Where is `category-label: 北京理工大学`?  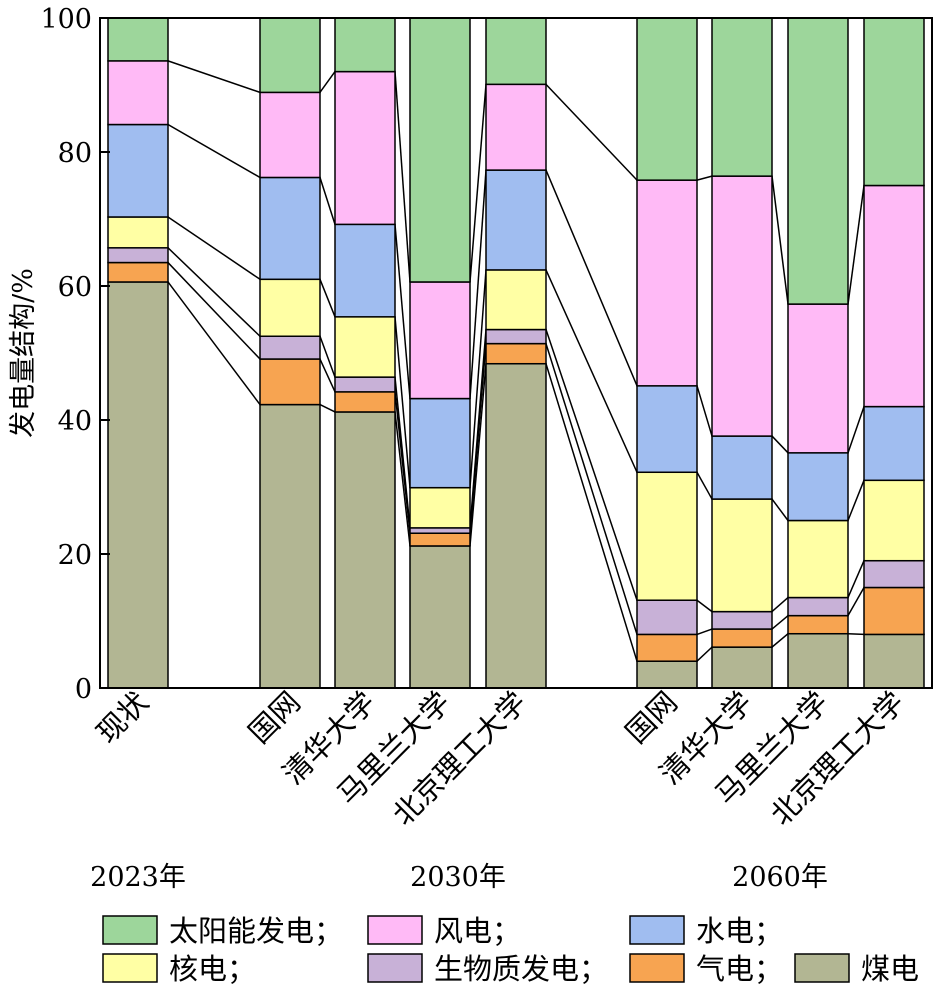
category-label: 北京理工大学 is located at coordinates (837, 758).